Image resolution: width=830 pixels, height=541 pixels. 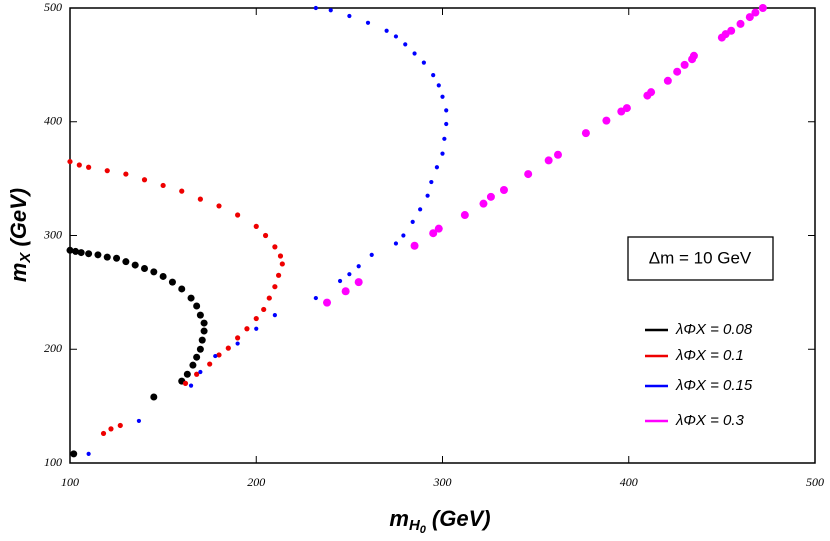 I want to click on y-tick-label: 400, so click(x=53, y=121).